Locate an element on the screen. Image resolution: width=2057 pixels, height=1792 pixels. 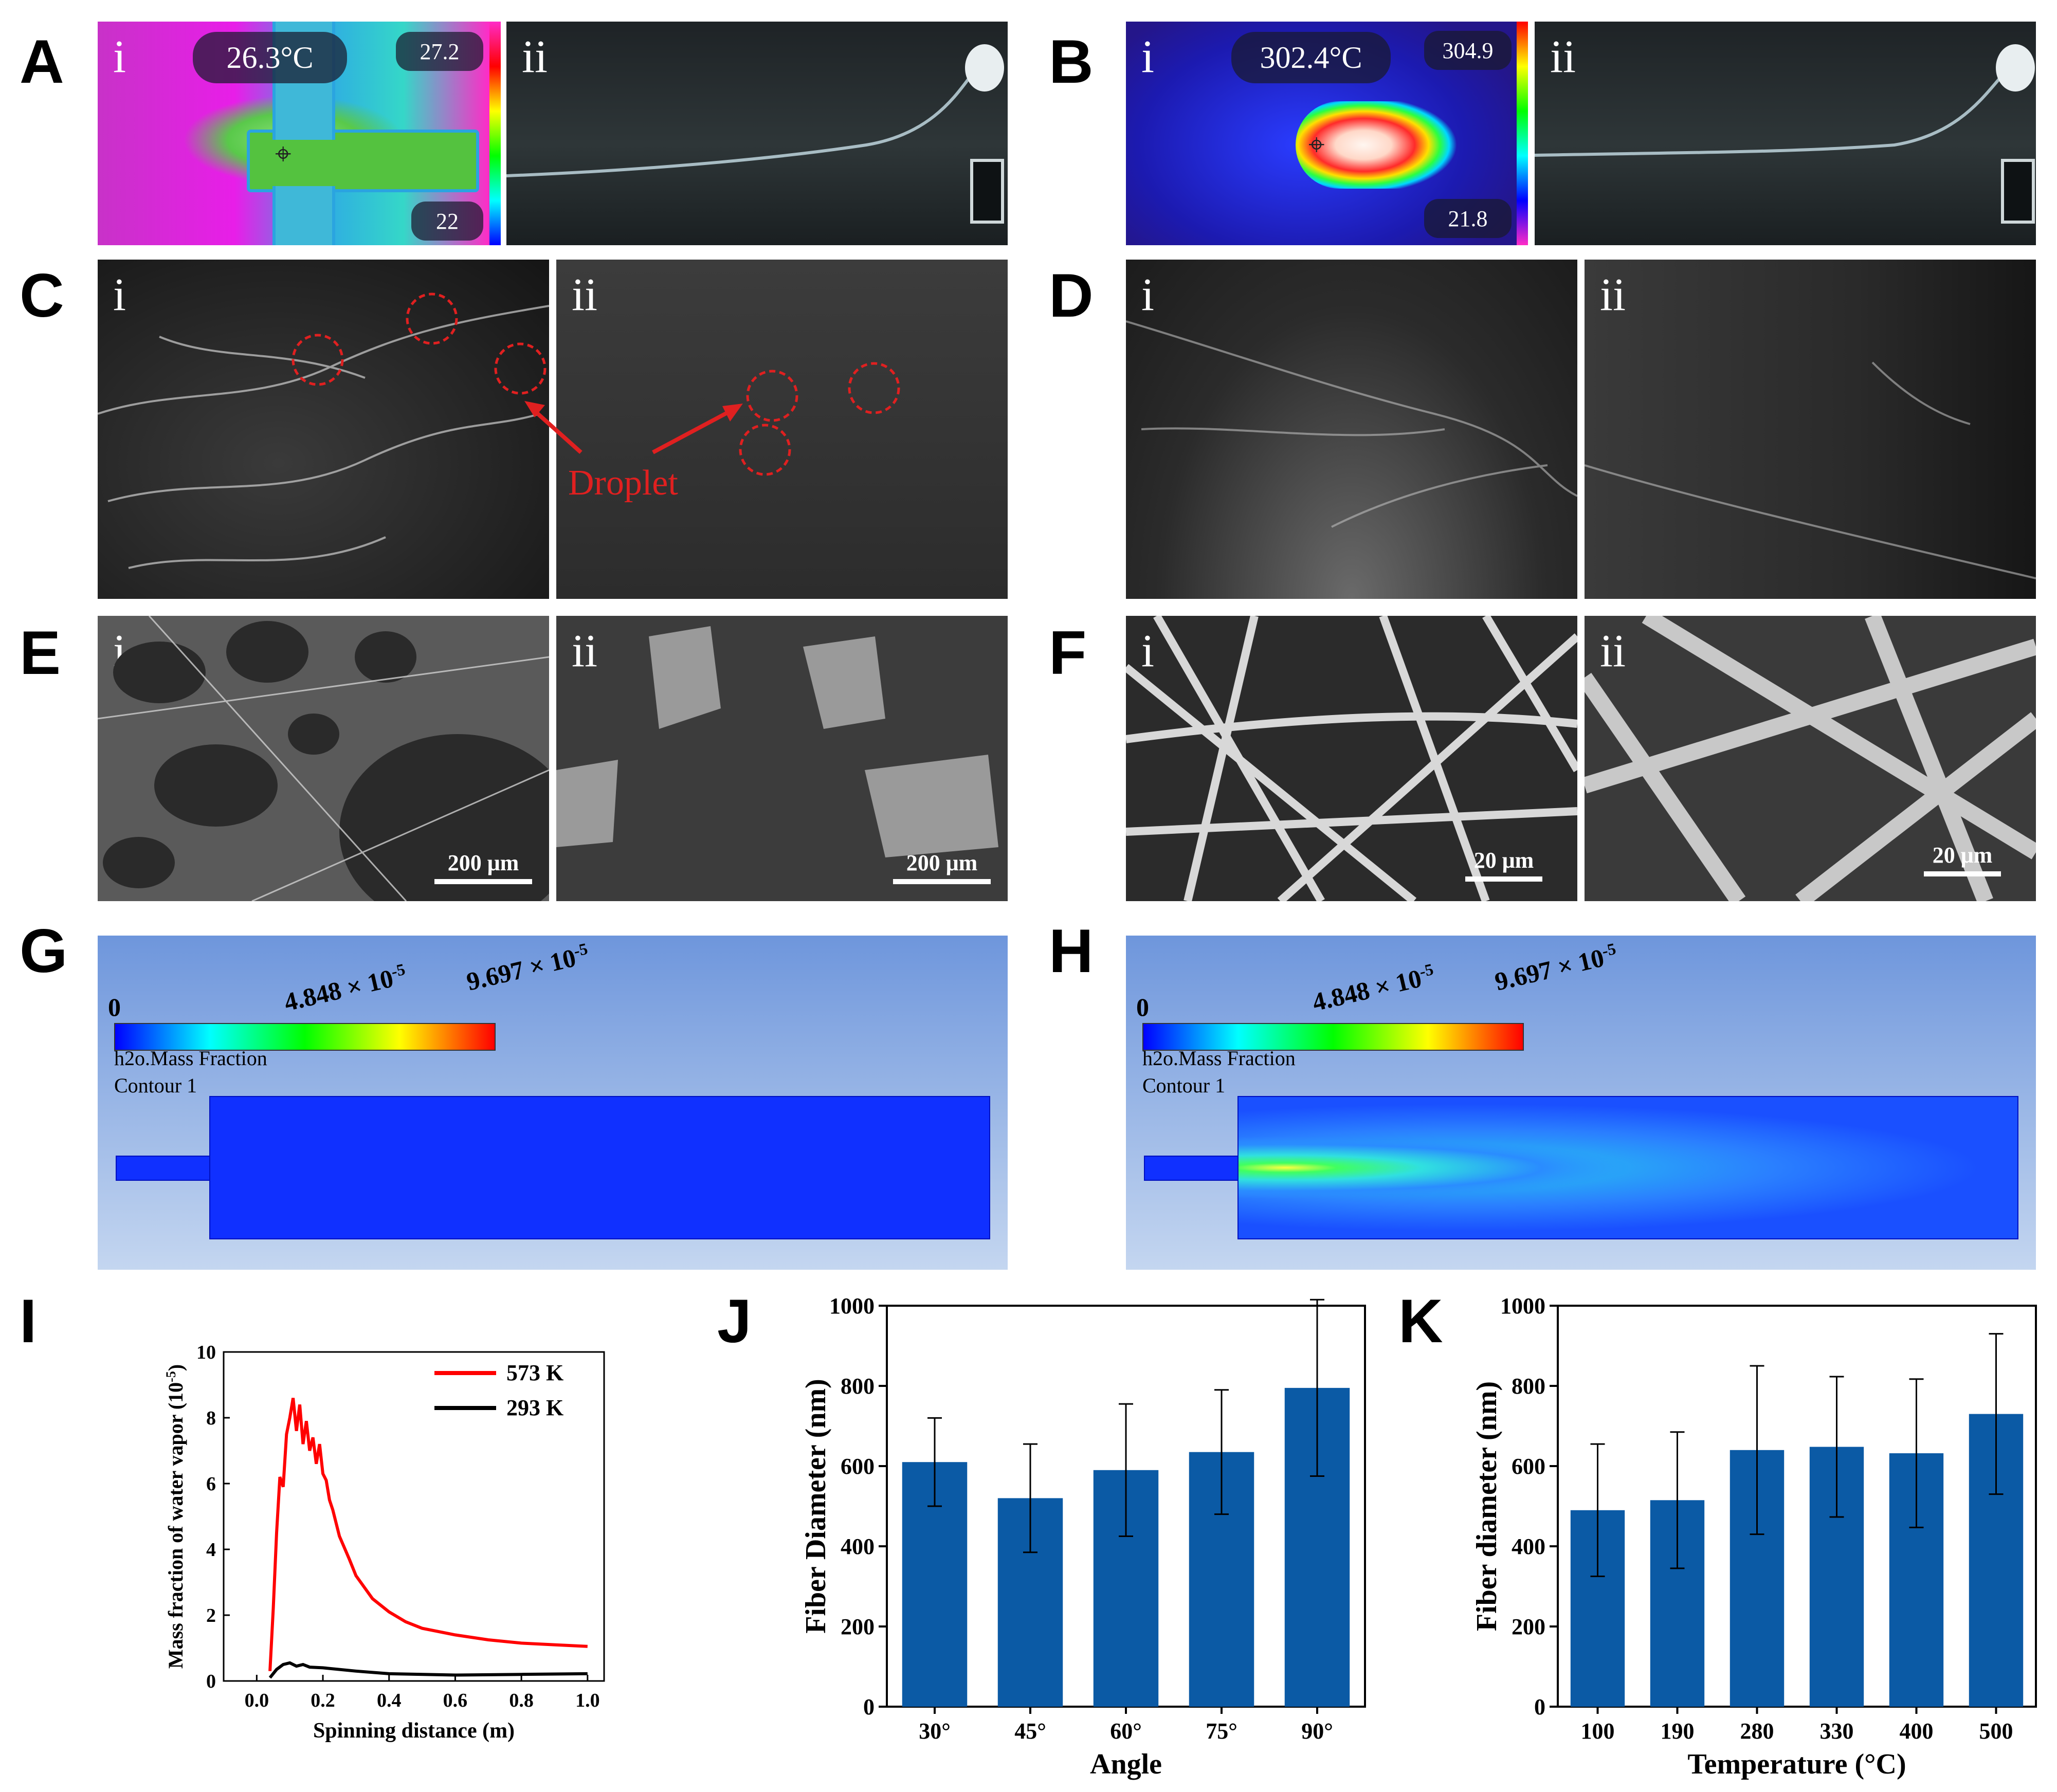
sem-image-f-ii: ii 20 μm is located at coordinates (1810, 758).